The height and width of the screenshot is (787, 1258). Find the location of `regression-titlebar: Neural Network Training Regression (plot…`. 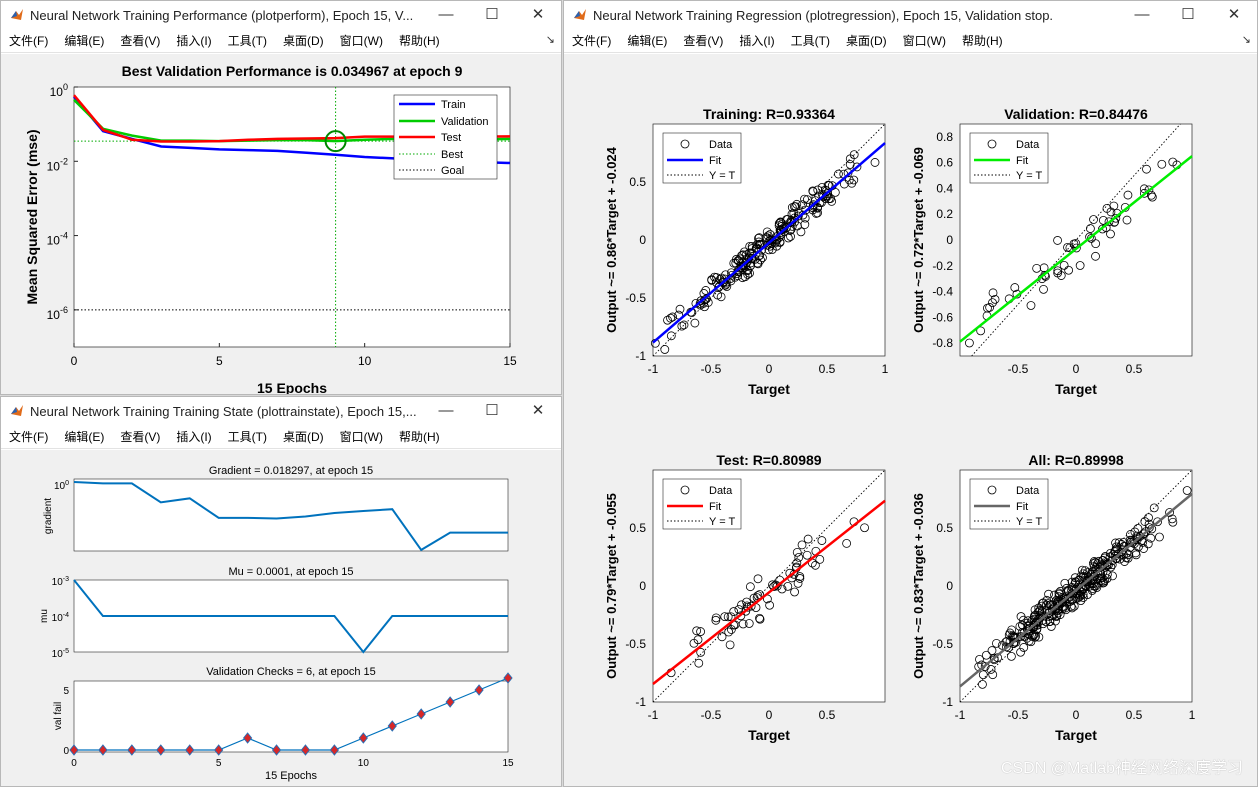

regression-titlebar: Neural Network Training Regression (plot… is located at coordinates (910, 15).